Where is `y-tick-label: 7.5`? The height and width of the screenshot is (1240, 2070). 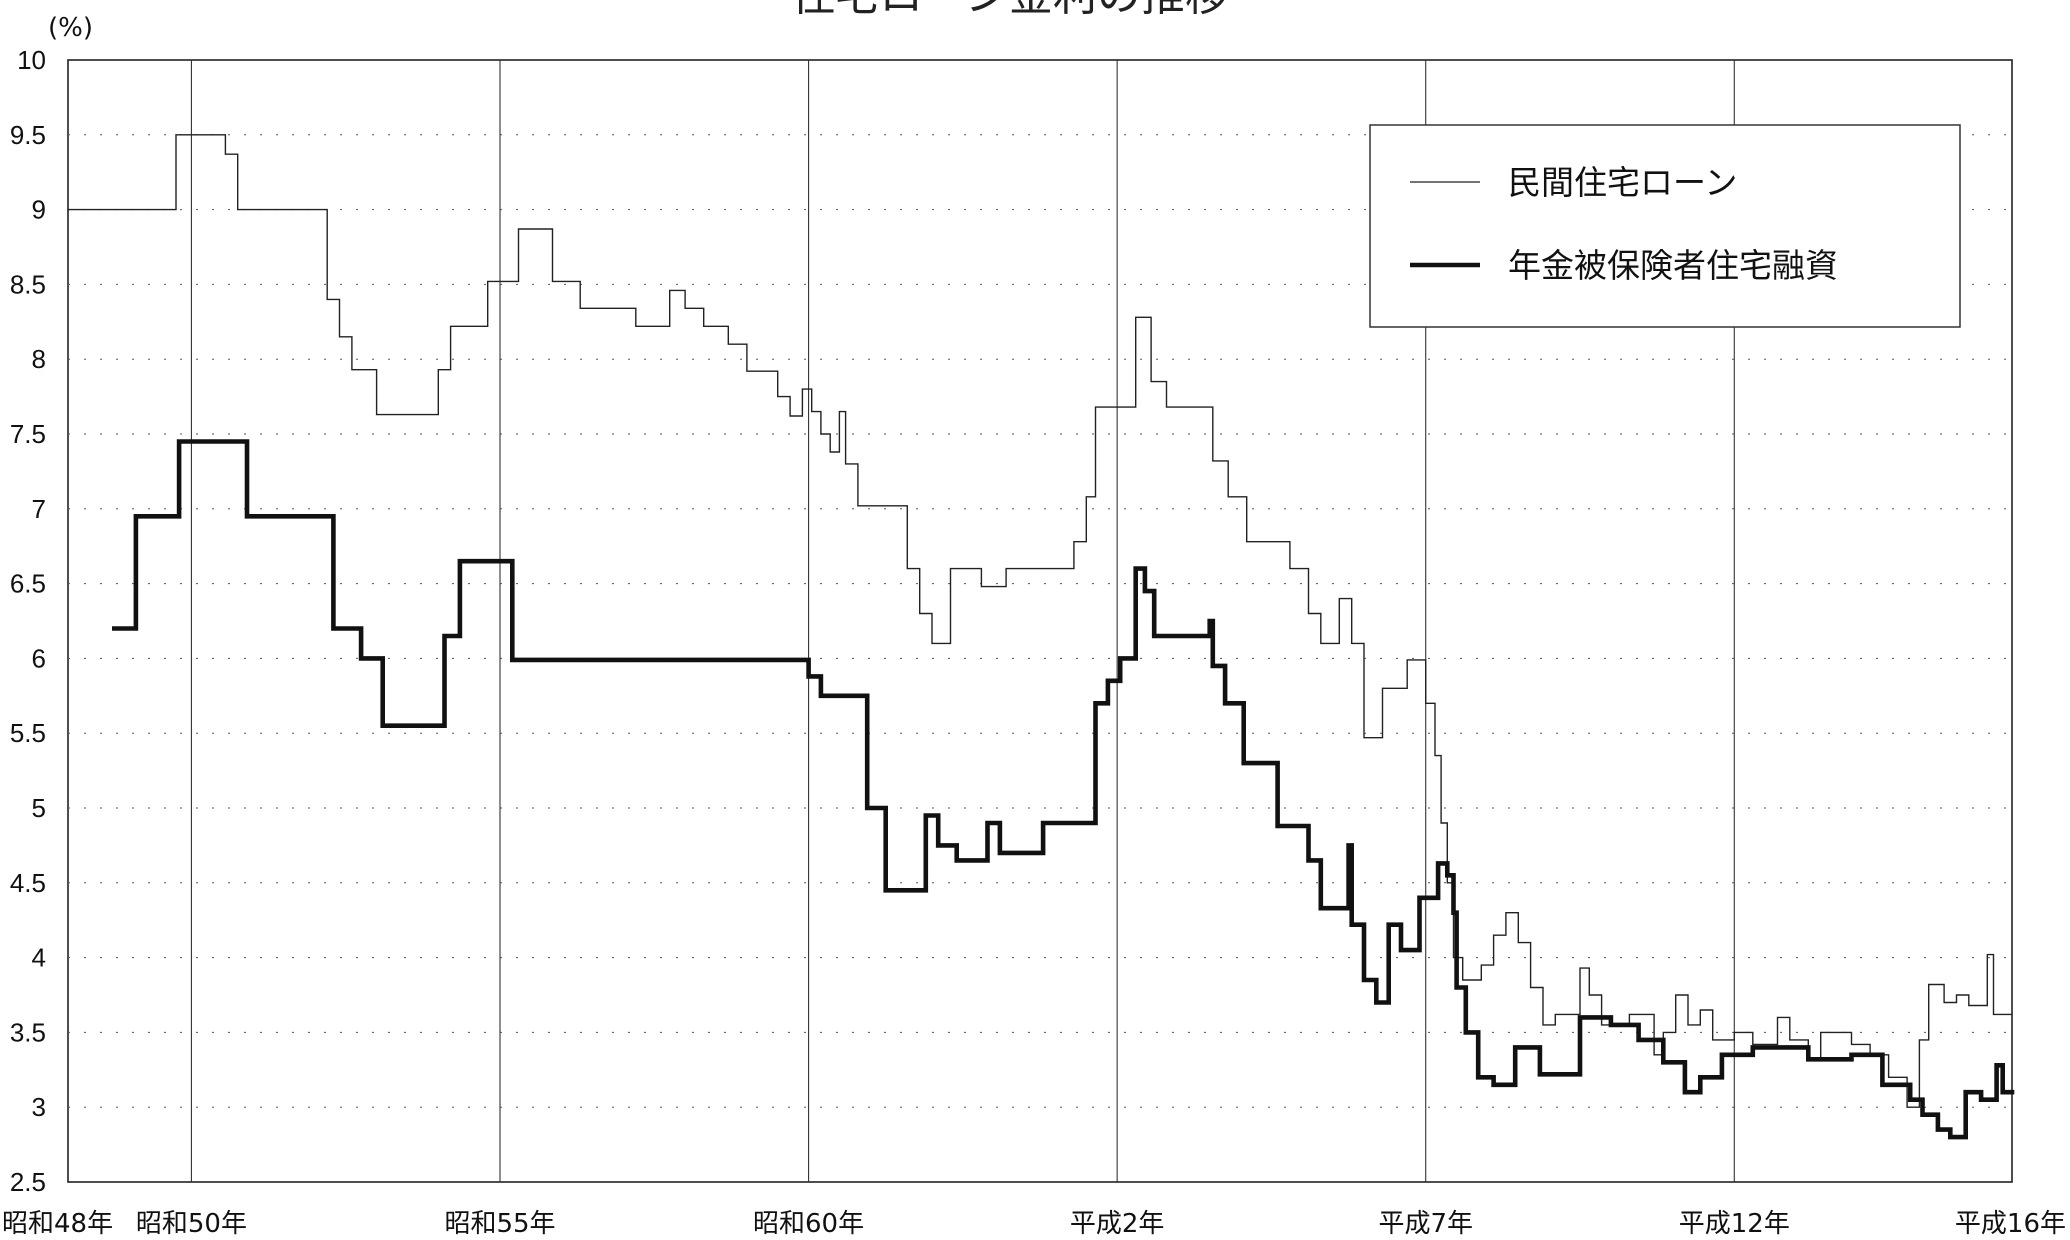
y-tick-label: 7.5 is located at coordinates (28, 434).